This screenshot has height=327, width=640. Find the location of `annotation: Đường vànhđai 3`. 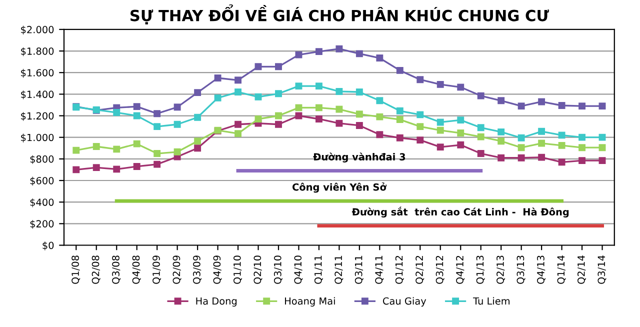

annotation: Đường vànhđai 3 is located at coordinates (359, 157).